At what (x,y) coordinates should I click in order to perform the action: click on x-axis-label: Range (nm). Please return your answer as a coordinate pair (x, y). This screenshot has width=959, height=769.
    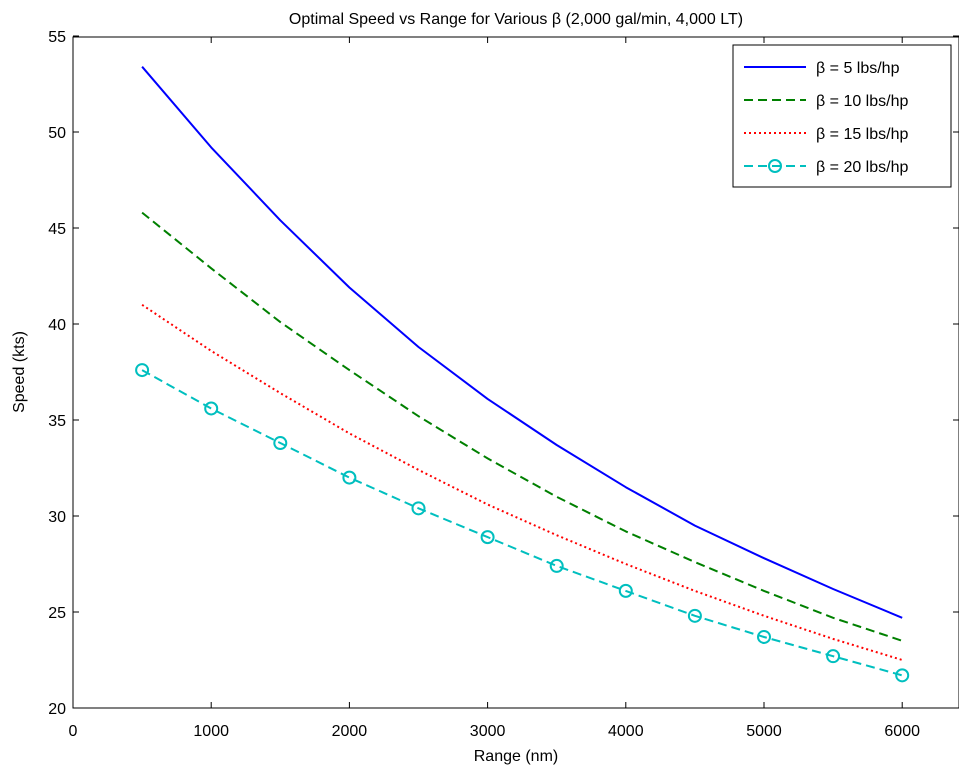
    Looking at the image, I should click on (516, 756).